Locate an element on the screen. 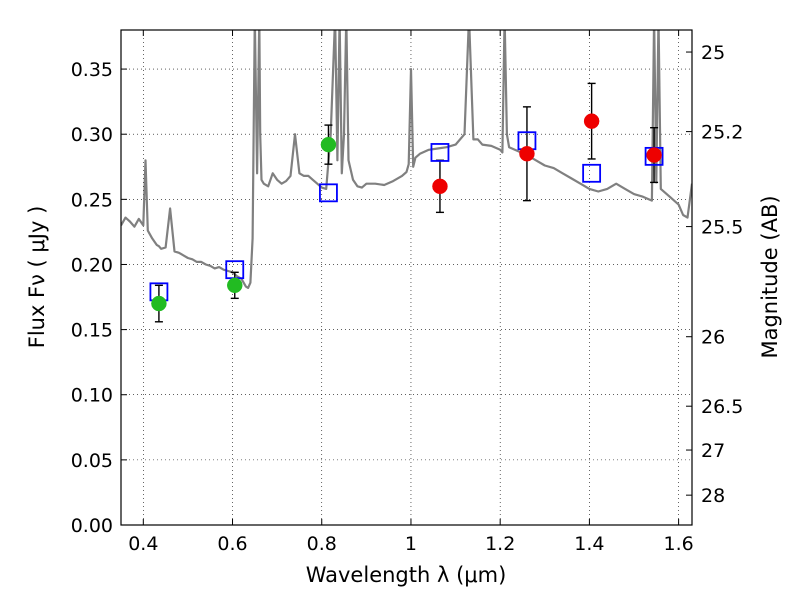  y-tick-label: 0.00 is located at coordinates (92, 526).